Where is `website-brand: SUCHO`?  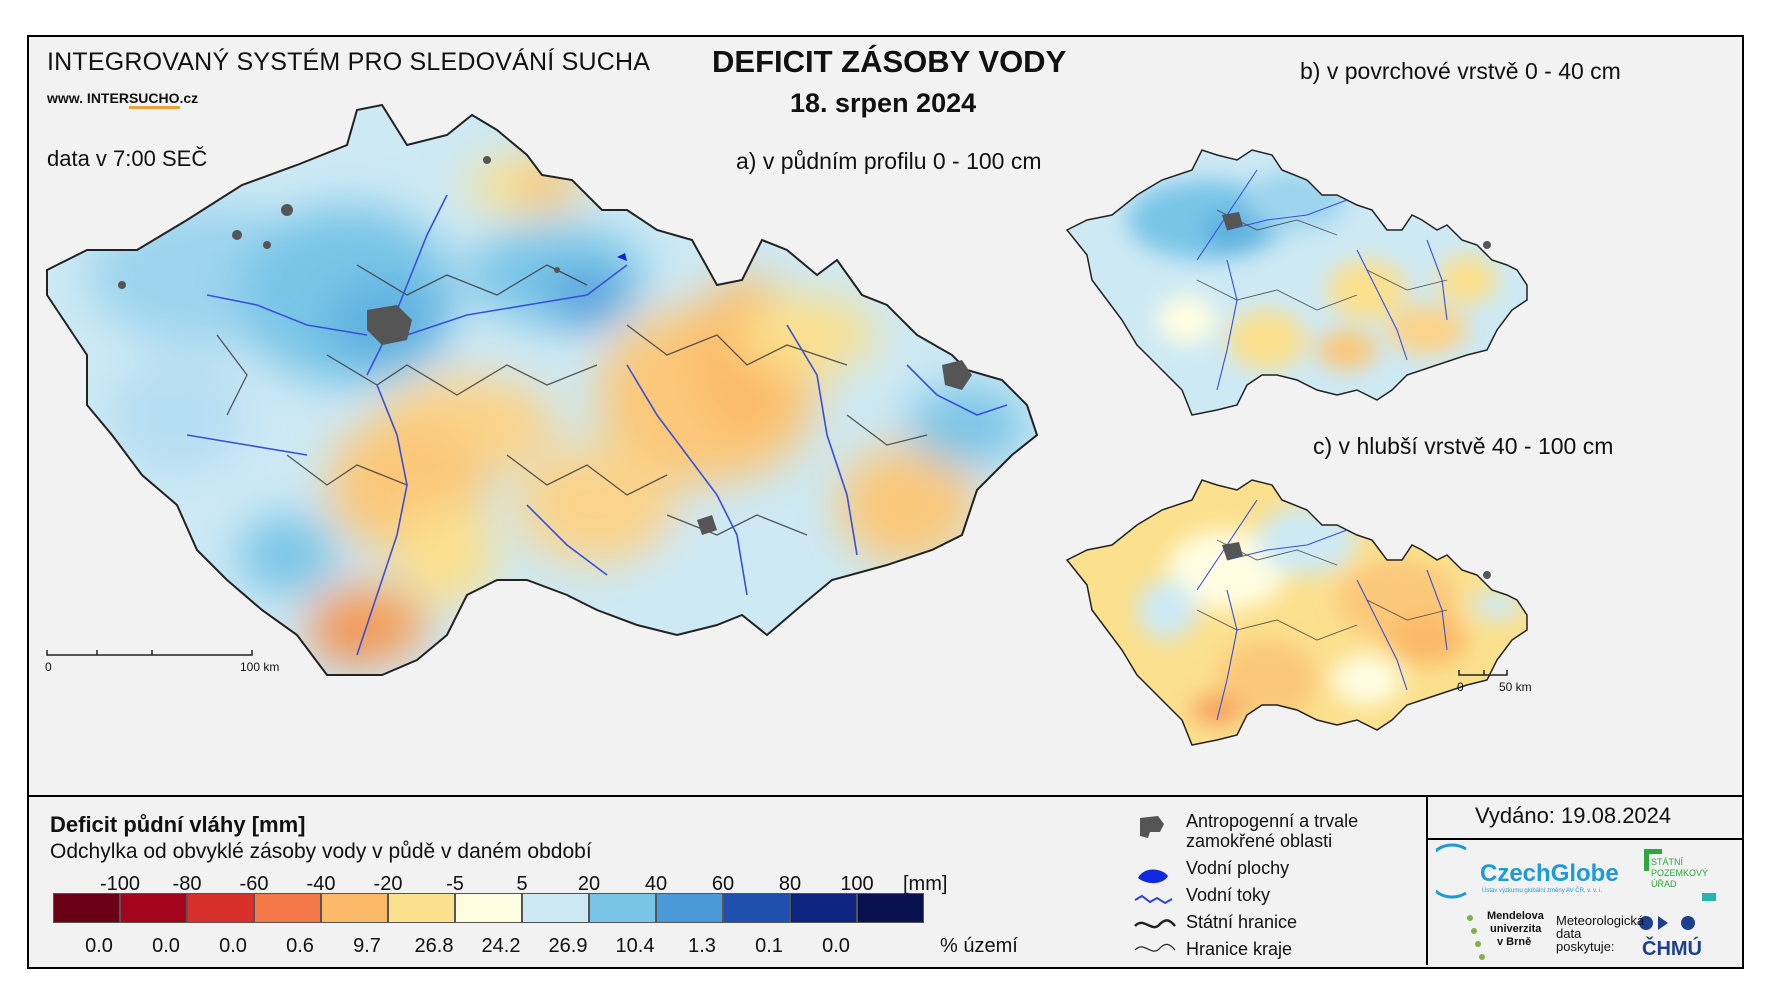 website-brand: SUCHO is located at coordinates (154, 99).